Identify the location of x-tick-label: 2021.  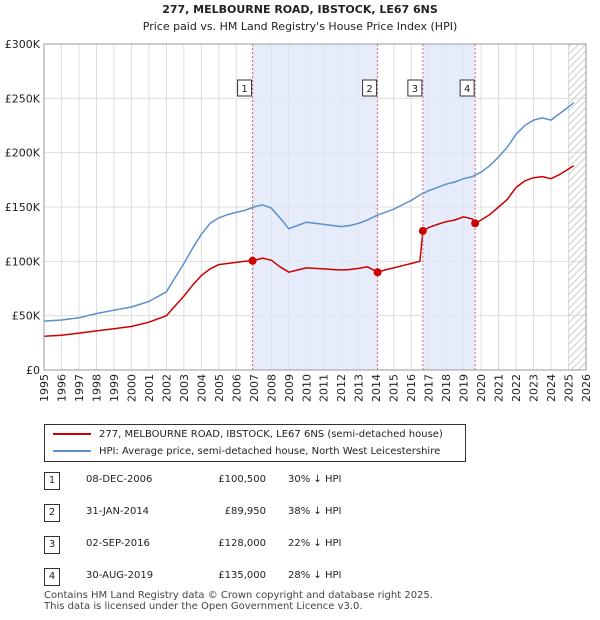
(499, 388).